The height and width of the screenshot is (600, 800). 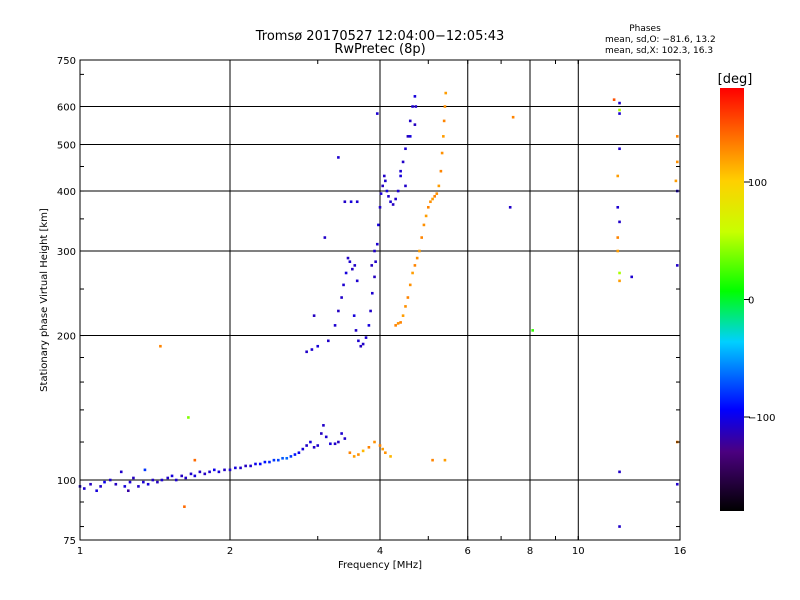 What do you see at coordinates (380, 551) in the screenshot?
I see `x-tick-label: 4` at bounding box center [380, 551].